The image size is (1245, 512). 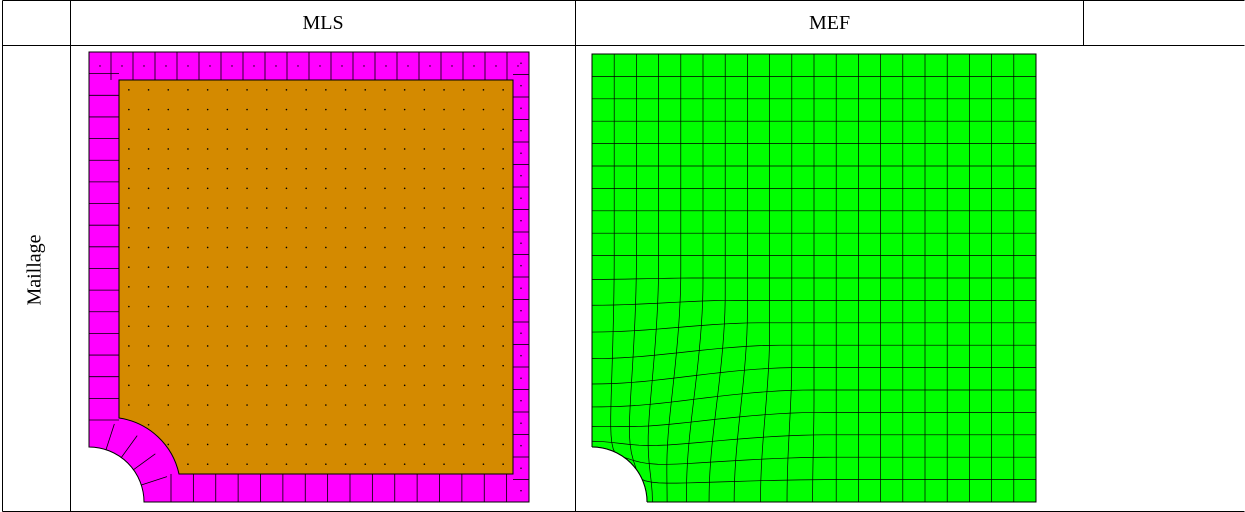 What do you see at coordinates (829, 22) in the screenshot?
I see `header-mef: MEF` at bounding box center [829, 22].